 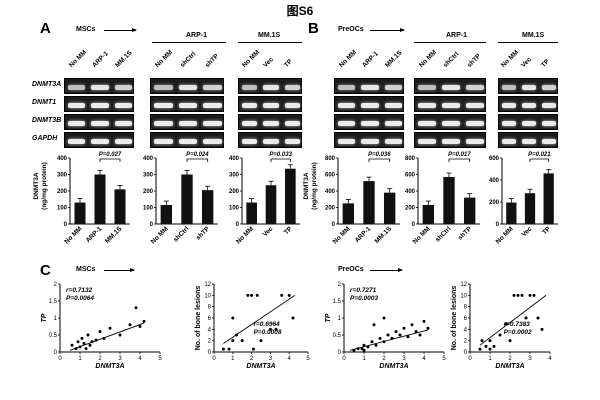 What do you see at coordinates (80, 298) in the screenshot?
I see `correlation-p: P=0.0064` at bounding box center [80, 298].